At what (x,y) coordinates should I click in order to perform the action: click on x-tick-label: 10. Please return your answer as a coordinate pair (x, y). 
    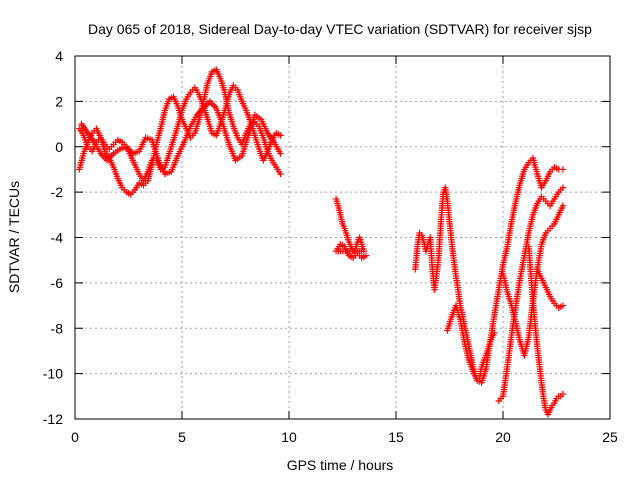
    Looking at the image, I should click on (289, 437).